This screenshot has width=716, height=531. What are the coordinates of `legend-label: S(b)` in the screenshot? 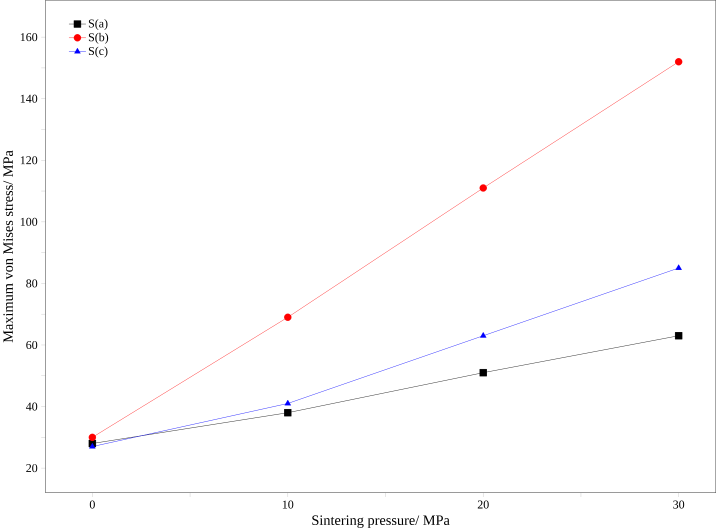 It's located at (98, 38).